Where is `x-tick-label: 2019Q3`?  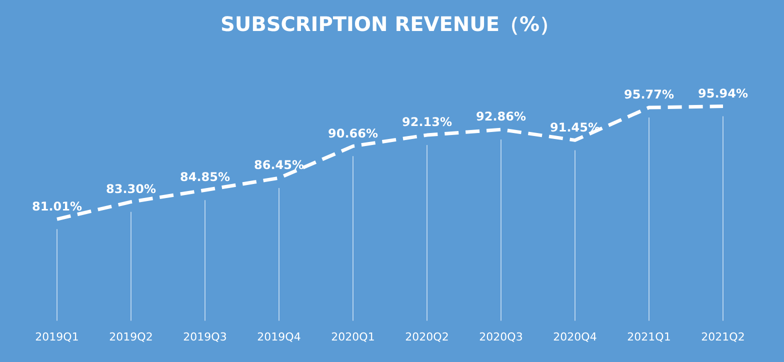
x-tick-label: 2019Q3 is located at coordinates (205, 337).